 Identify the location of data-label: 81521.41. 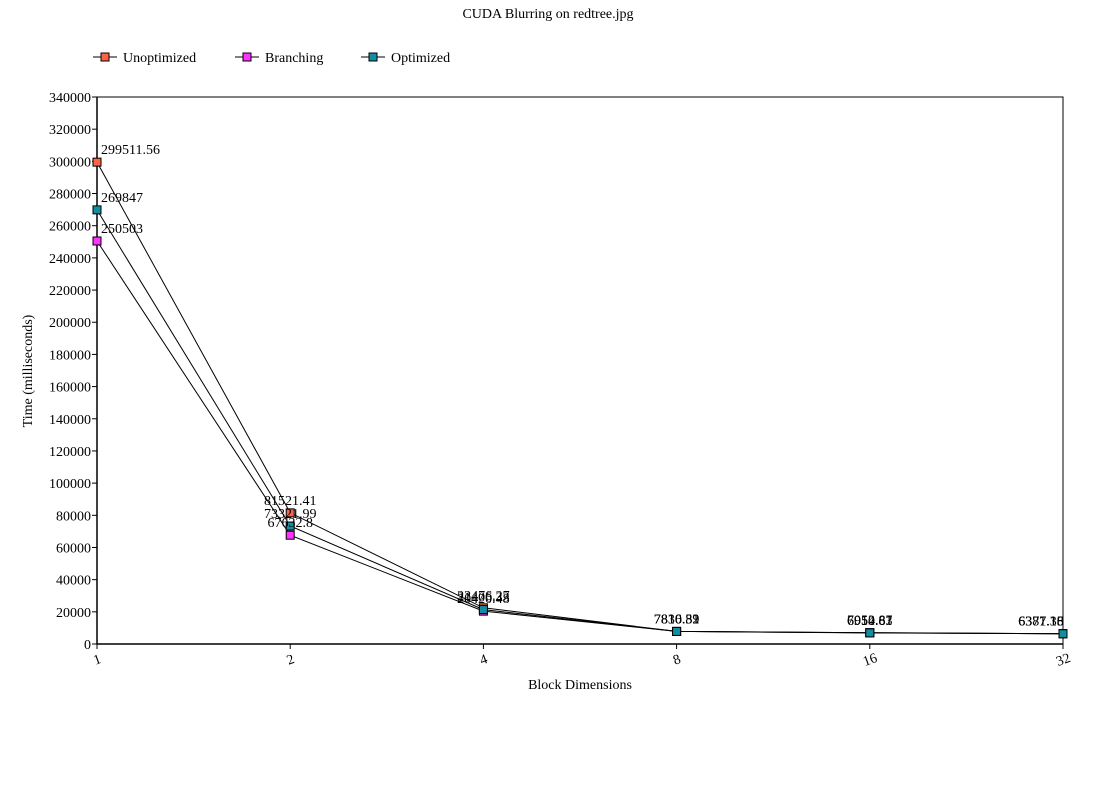
(290, 501).